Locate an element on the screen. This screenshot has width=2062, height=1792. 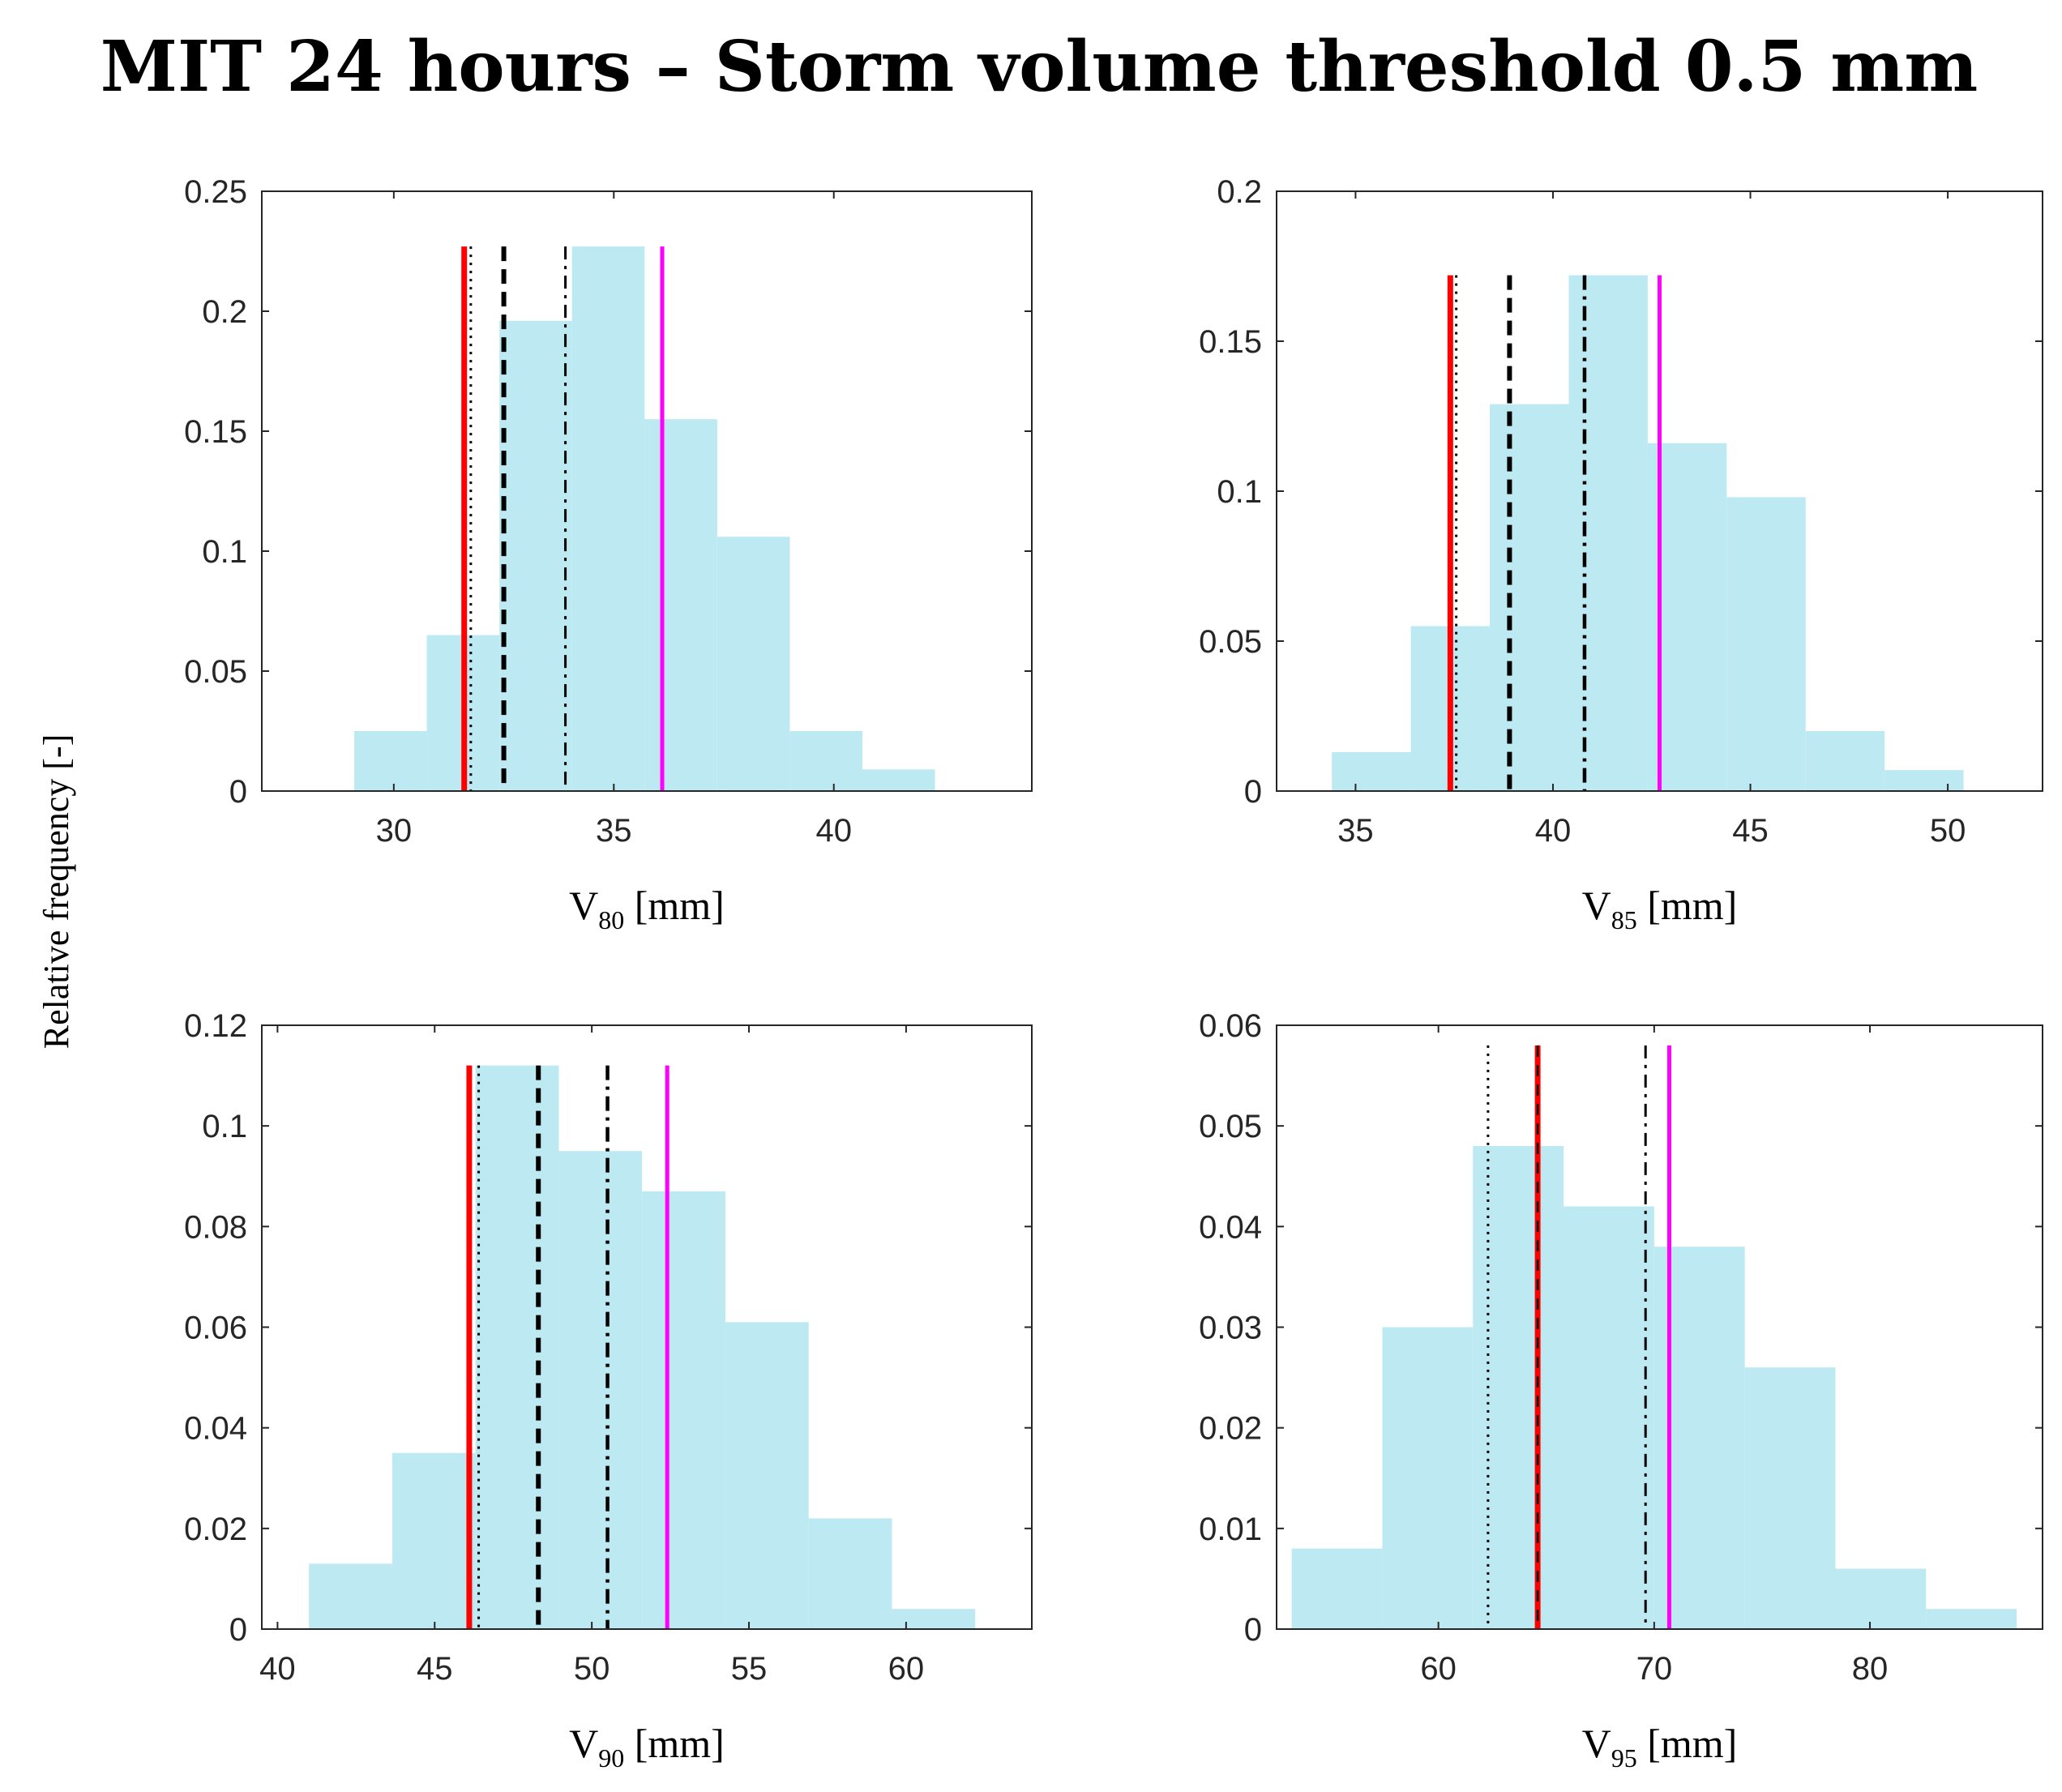
x-axis-label: V85 [mm] is located at coordinates (1660, 908).